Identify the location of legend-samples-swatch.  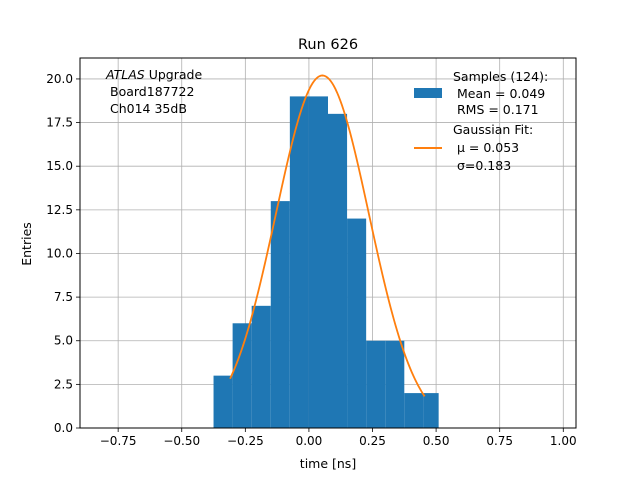
(428, 93).